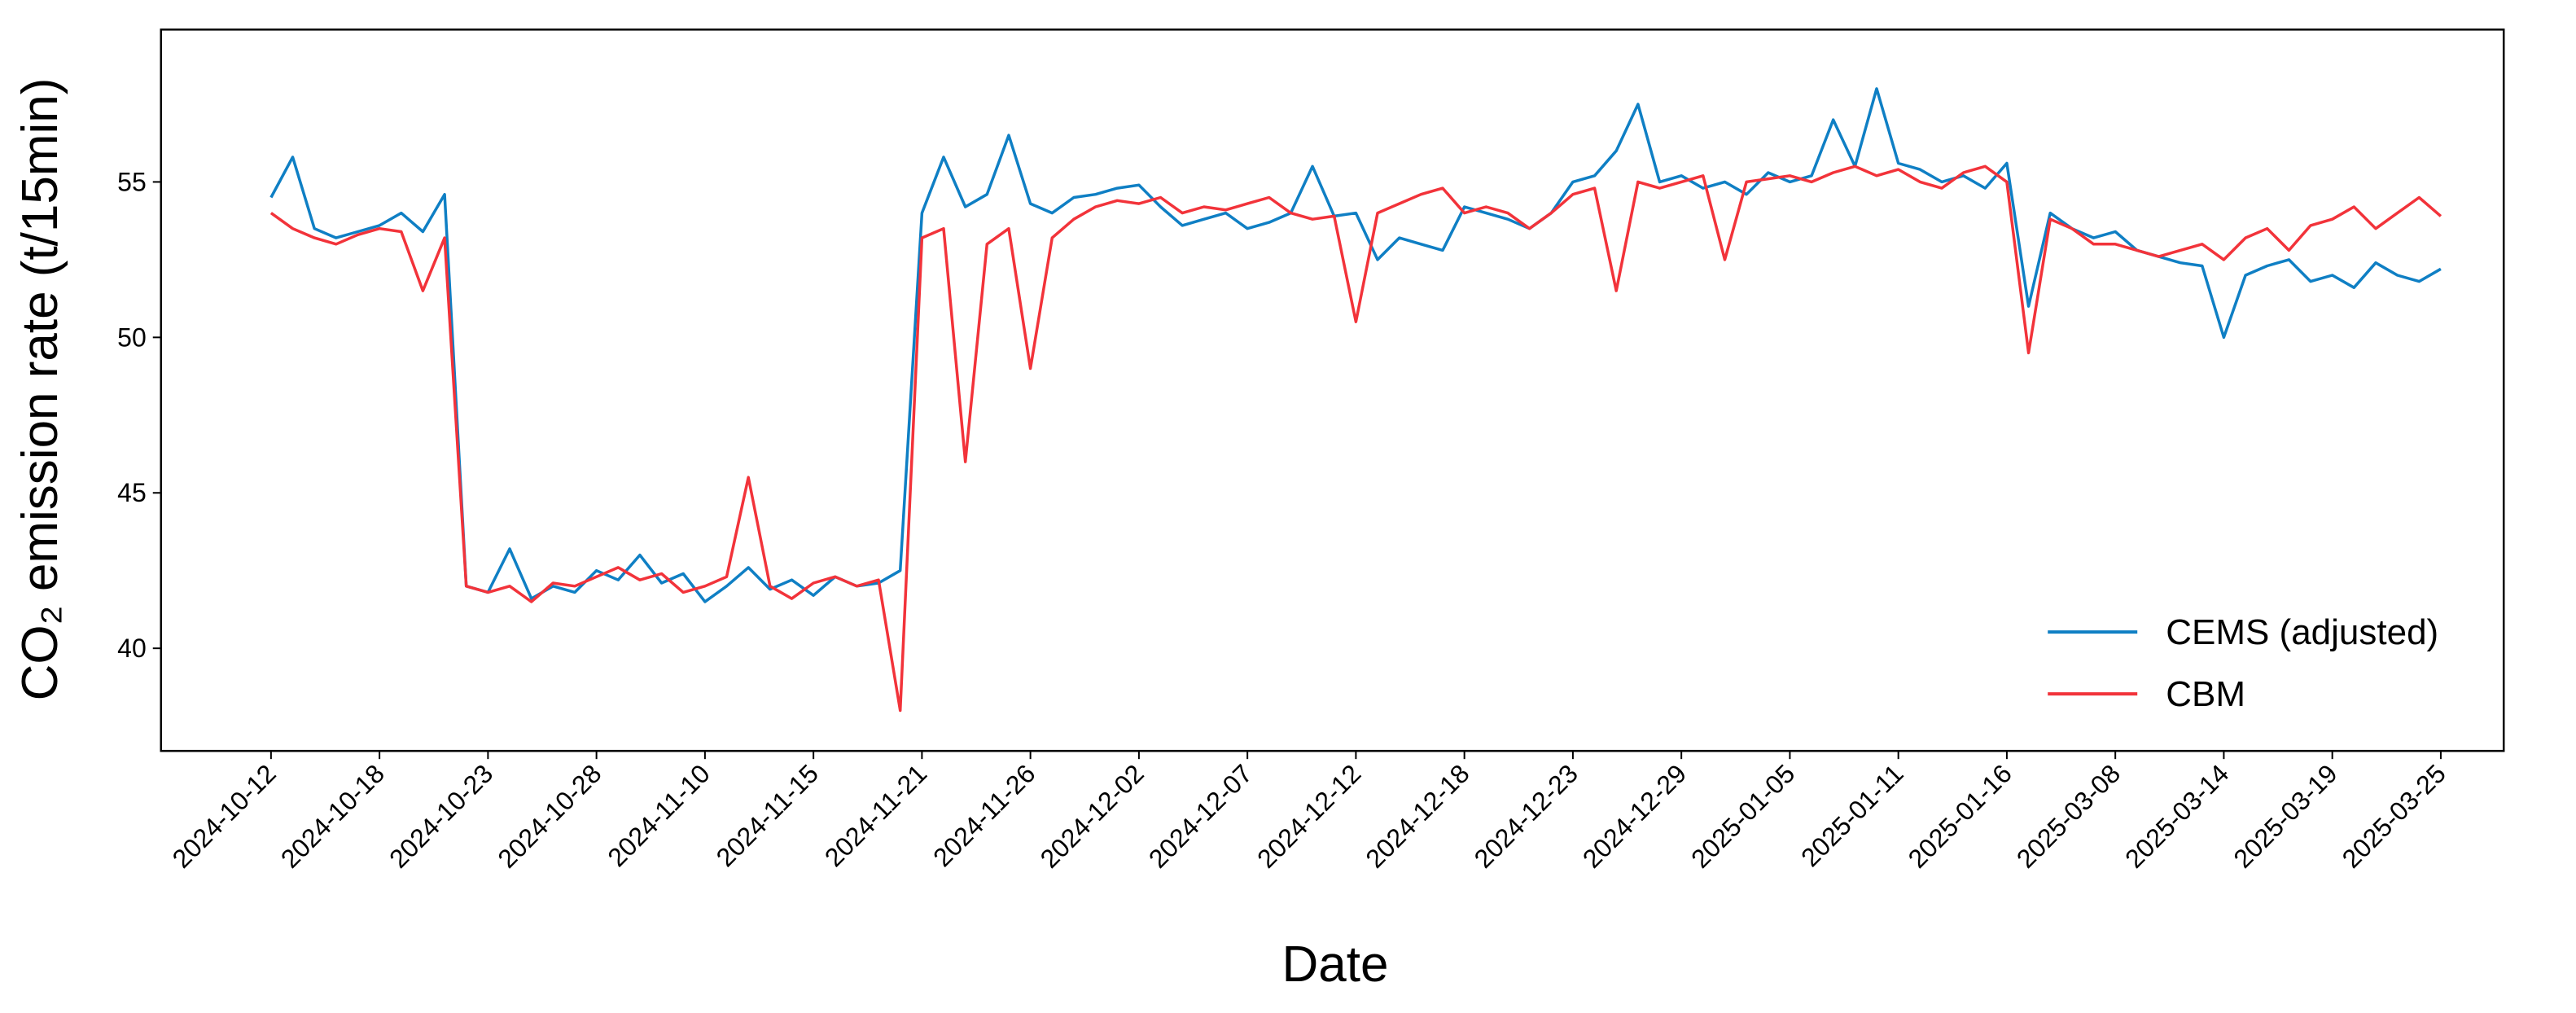 The height and width of the screenshot is (1013, 2576). Describe the element at coordinates (440, 816) in the screenshot. I see `x-tick-label: 2024-10-23` at that location.